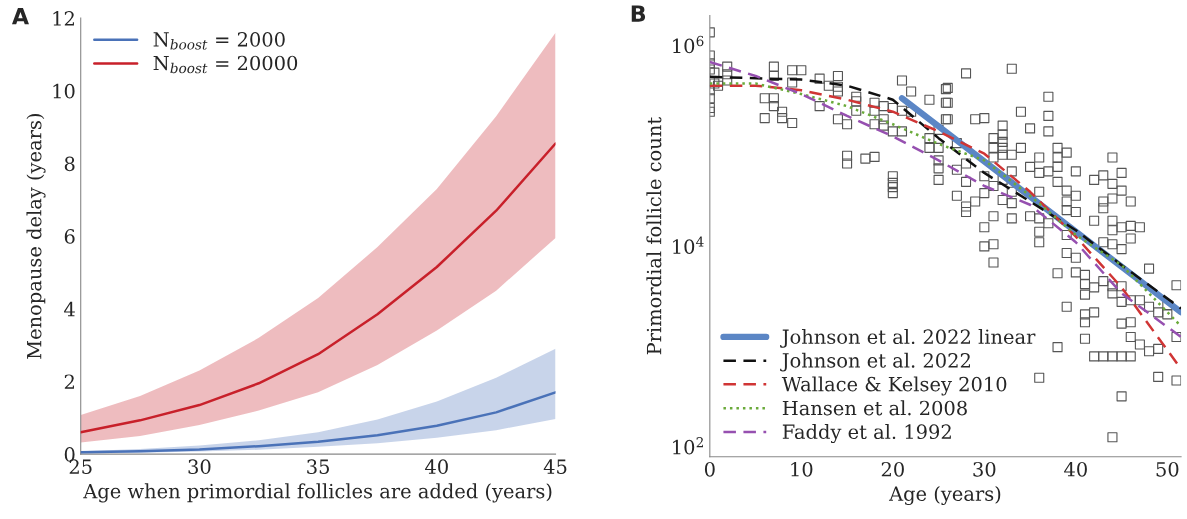 The width and height of the screenshot is (1187, 519). I want to click on y-tick-label: 6, so click(69, 236).